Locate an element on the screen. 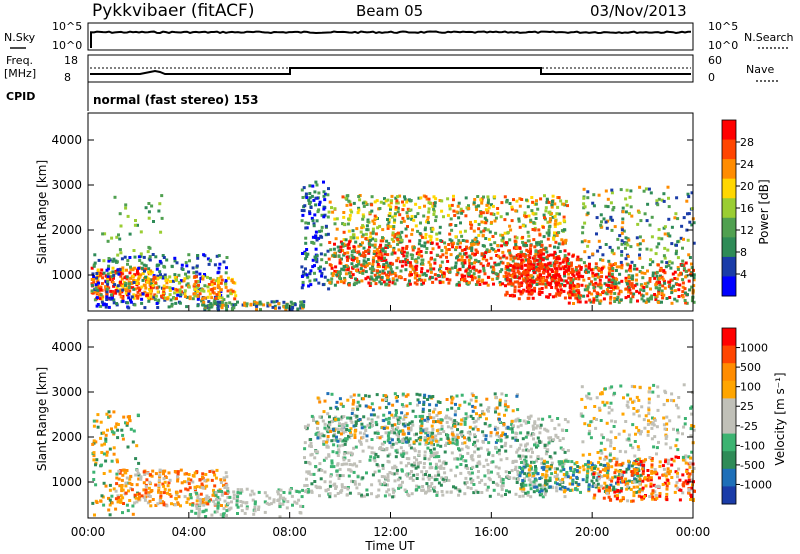 The image size is (800, 554). cpid-label: CPID is located at coordinates (20, 96).